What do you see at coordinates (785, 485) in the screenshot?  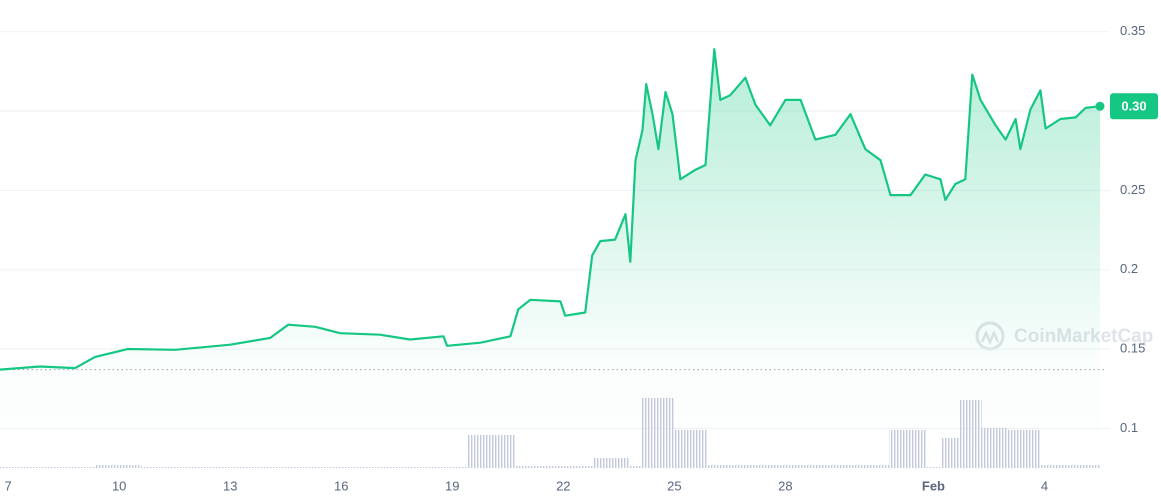 I see `x-tick-label: 28` at bounding box center [785, 485].